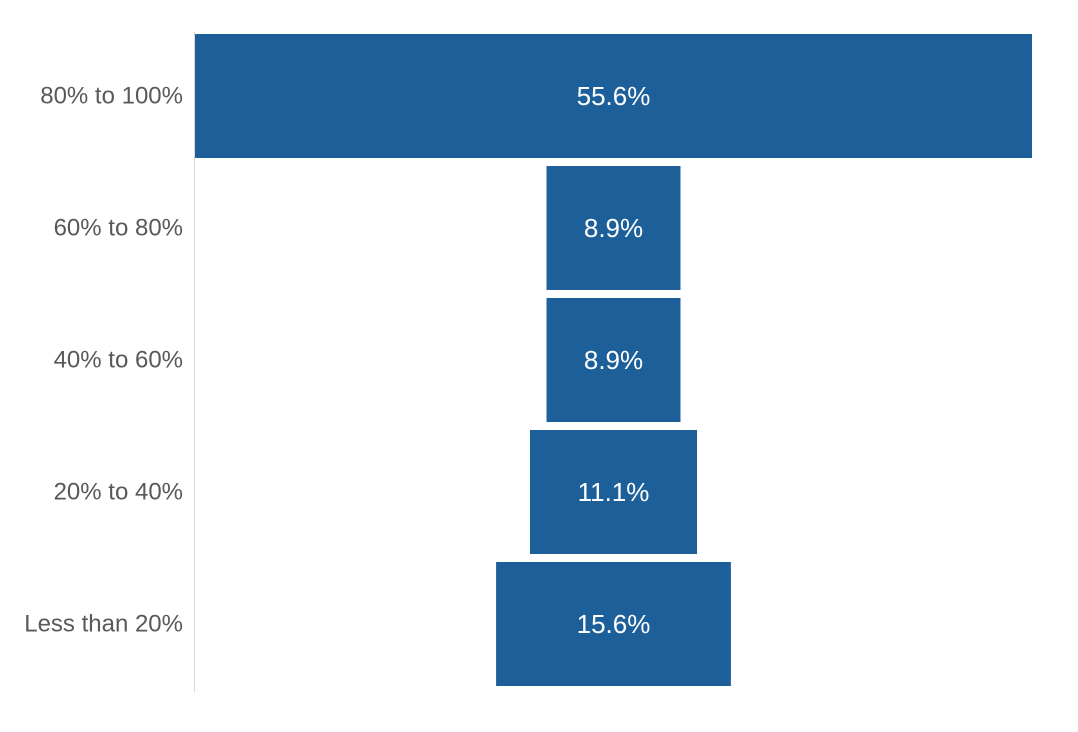 Image resolution: width=1078 pixels, height=732 pixels. Describe the element at coordinates (103, 624) in the screenshot. I see `category-label-4: Less than 20%` at that location.